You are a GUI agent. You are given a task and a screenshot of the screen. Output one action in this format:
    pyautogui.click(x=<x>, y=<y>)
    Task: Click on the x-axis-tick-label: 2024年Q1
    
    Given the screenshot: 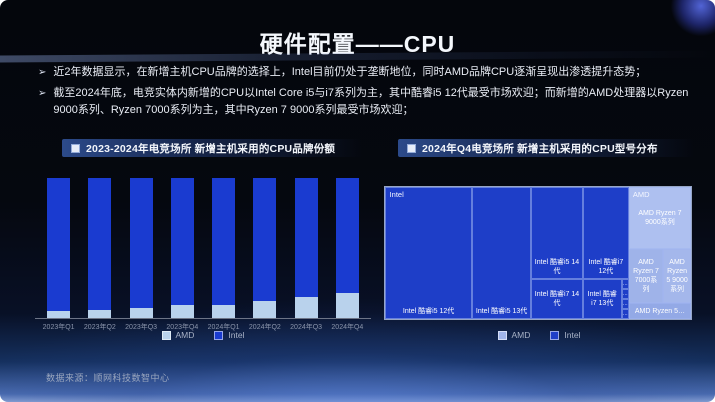 What is the action you would take?
    pyautogui.click(x=223, y=327)
    